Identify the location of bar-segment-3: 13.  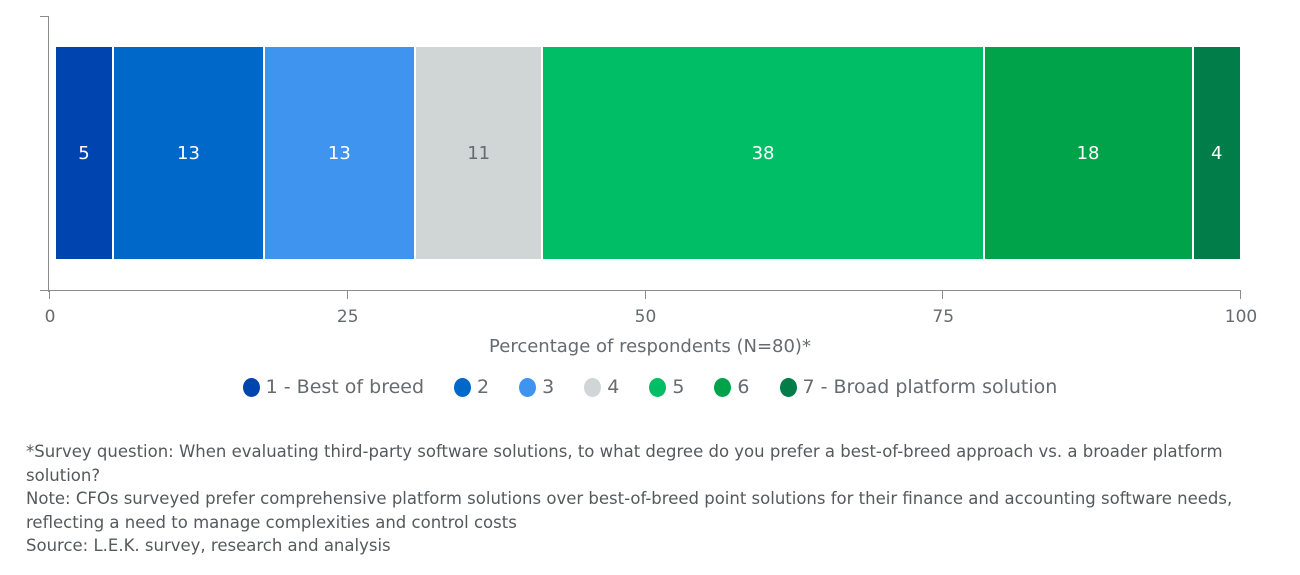
(340, 153).